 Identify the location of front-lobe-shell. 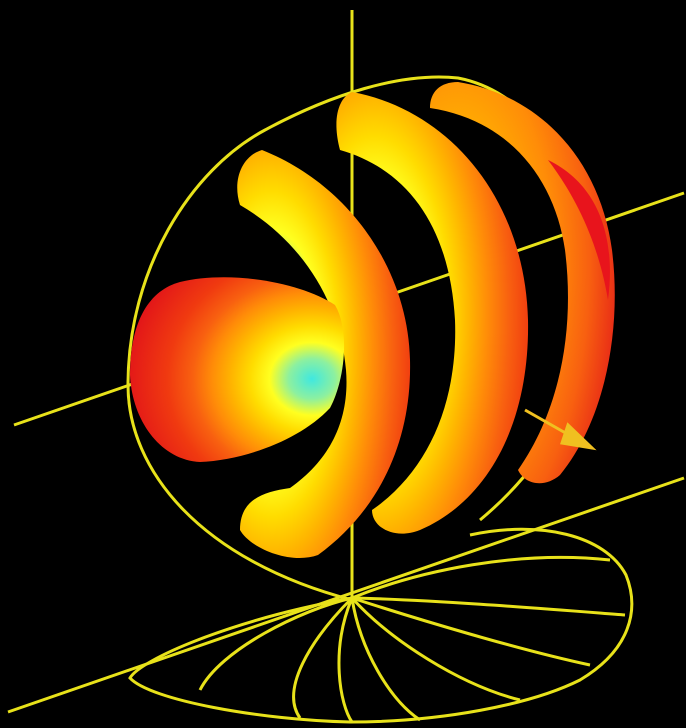
(324, 354).